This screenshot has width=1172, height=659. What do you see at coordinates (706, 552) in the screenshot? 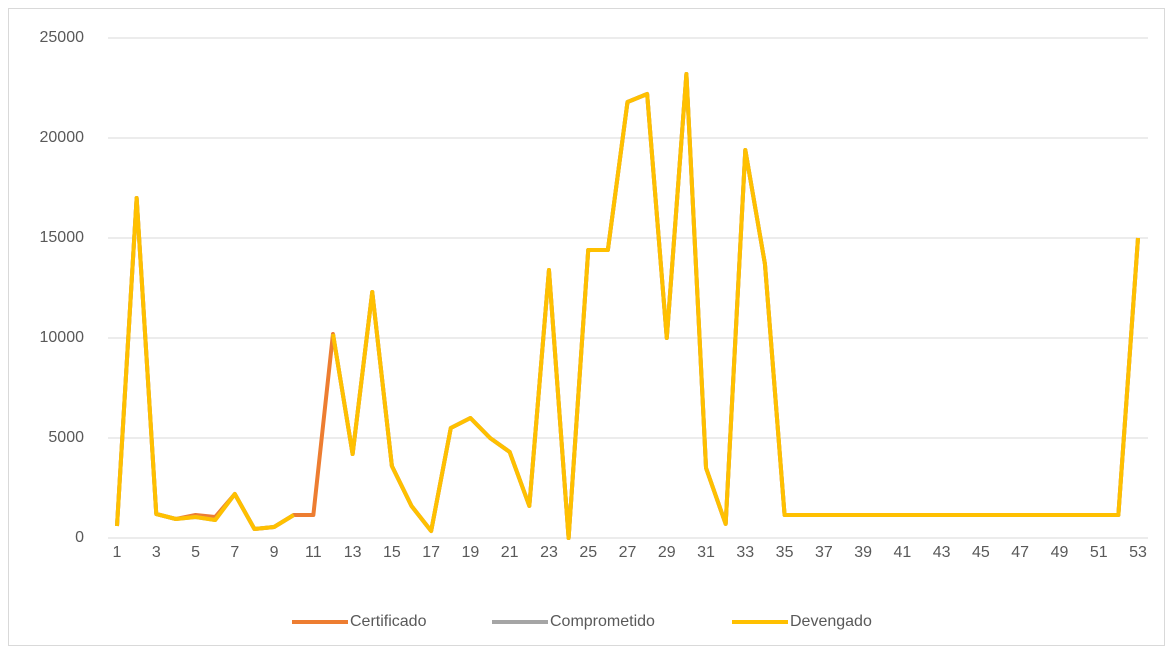
I see `x-tick-label: 31` at bounding box center [706, 552].